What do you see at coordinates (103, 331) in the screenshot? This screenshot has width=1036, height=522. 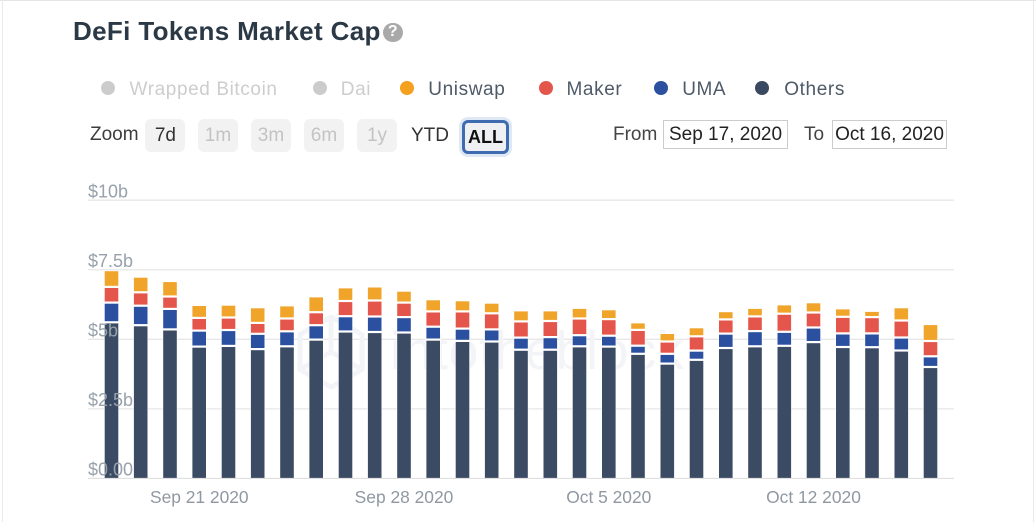 I see `svg-text: $5b` at bounding box center [103, 331].